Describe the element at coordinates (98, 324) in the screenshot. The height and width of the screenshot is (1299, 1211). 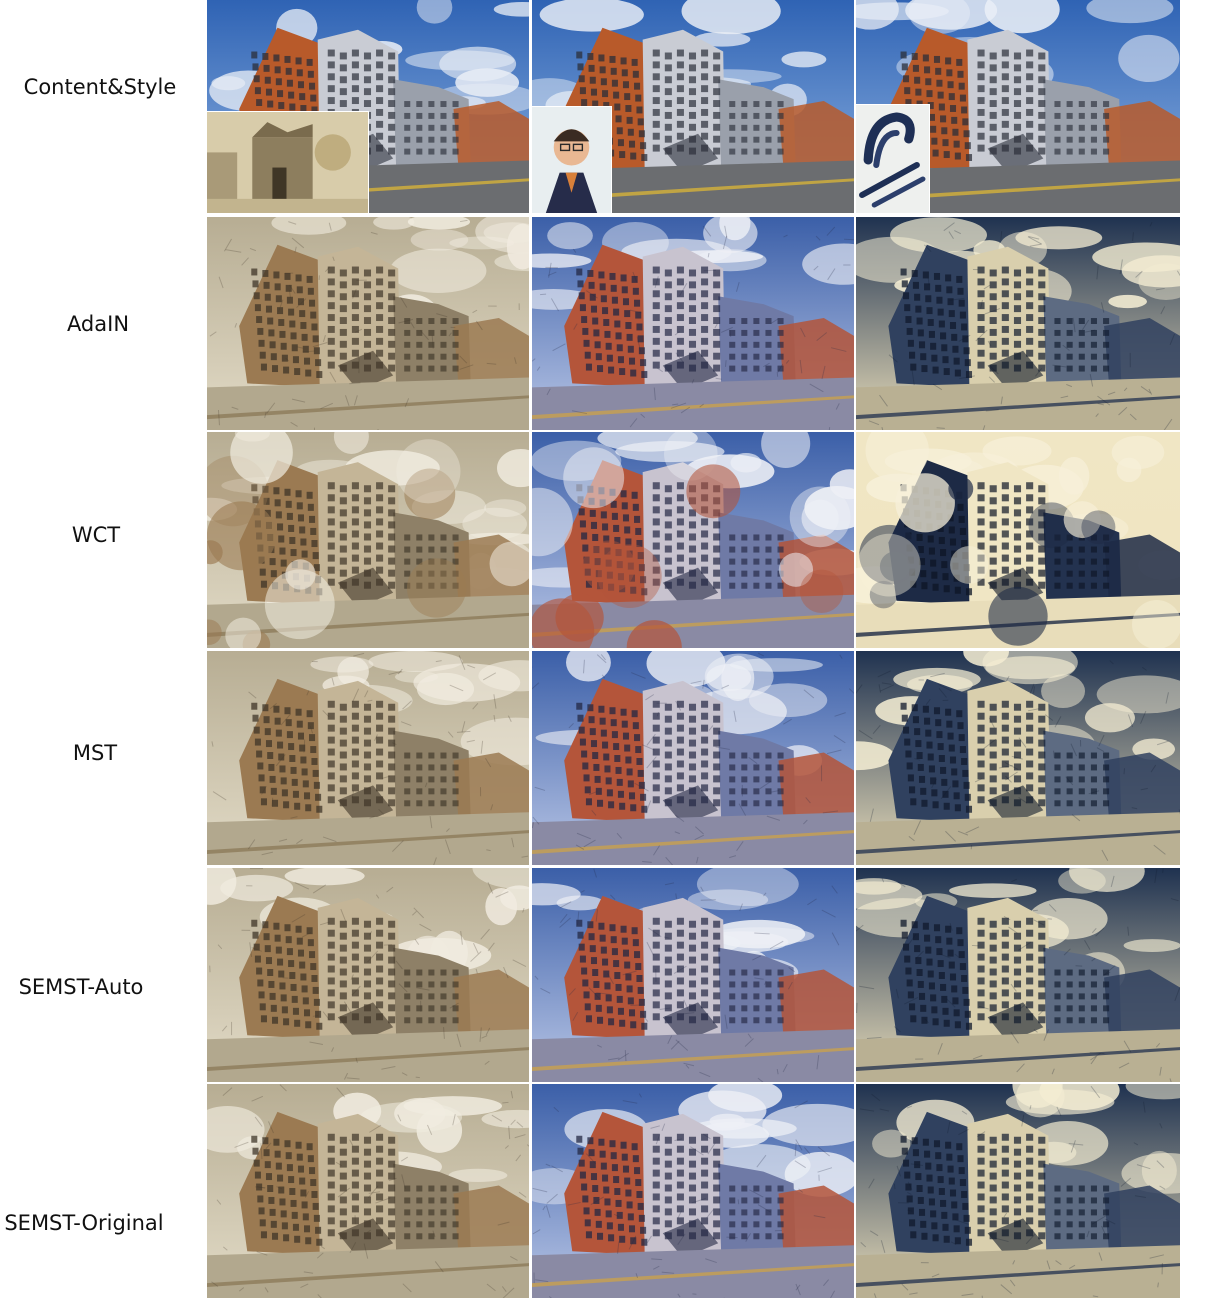
I see `row-label-adain: AdaIN` at that location.